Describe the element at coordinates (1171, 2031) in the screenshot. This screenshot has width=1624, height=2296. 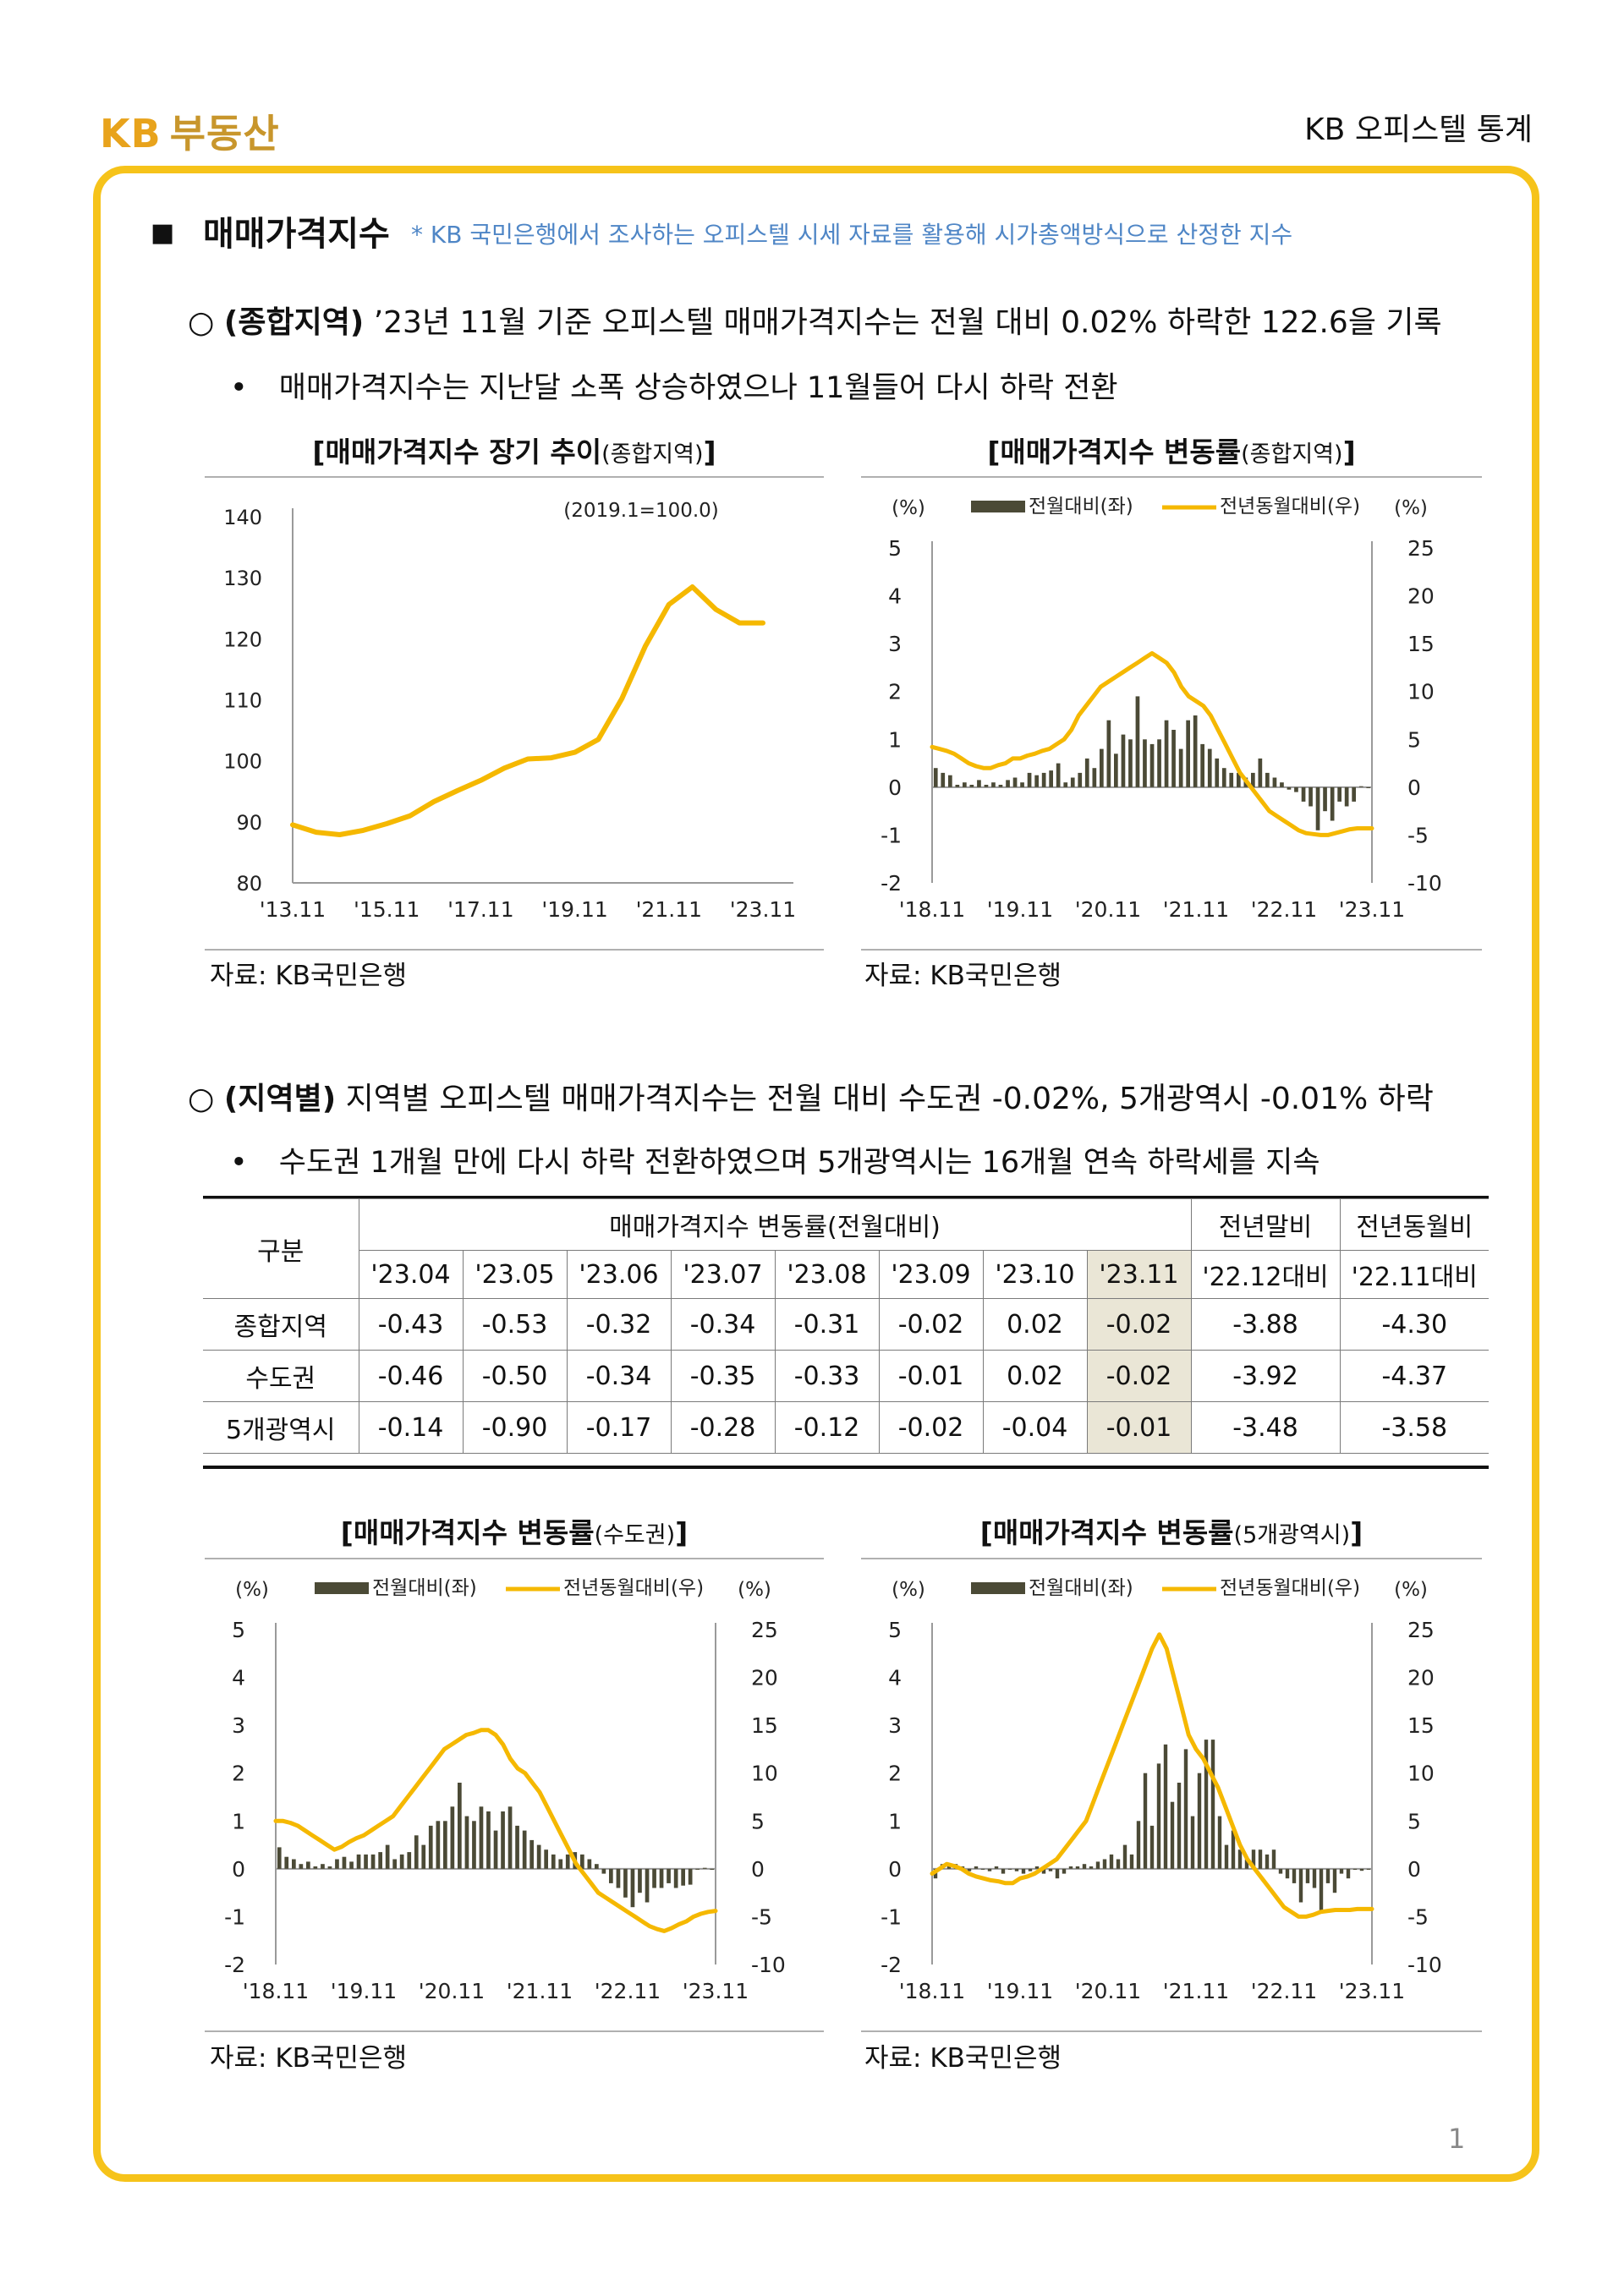
I see `chart4-bottom-rule` at that location.